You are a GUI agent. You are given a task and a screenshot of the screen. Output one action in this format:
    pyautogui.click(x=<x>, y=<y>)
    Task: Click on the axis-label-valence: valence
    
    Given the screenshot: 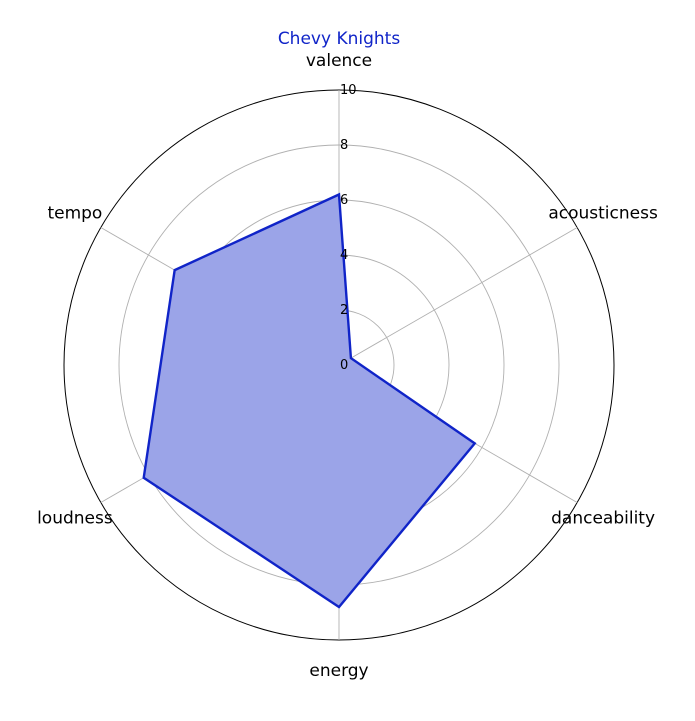 What is the action you would take?
    pyautogui.click(x=339, y=61)
    